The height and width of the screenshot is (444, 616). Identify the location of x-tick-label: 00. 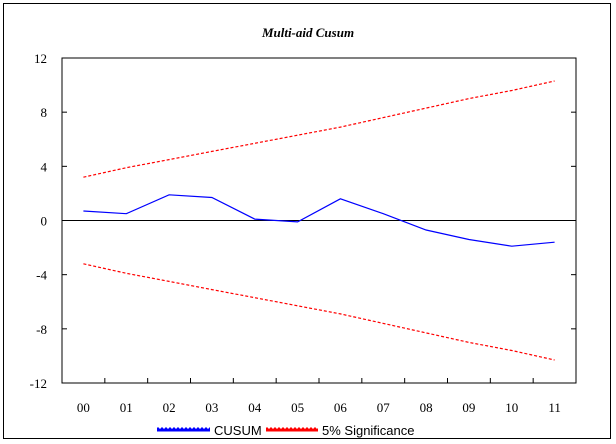
(83, 407).